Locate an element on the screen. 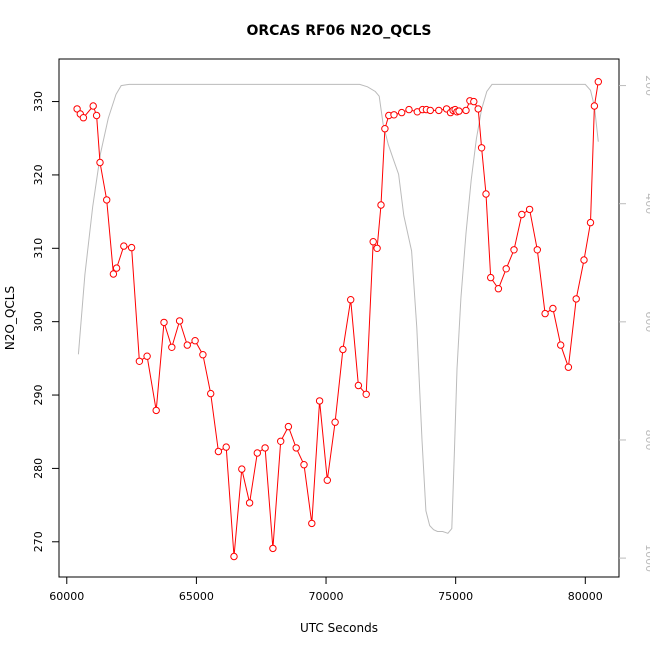  y-tick-label: 310 is located at coordinates (38, 248).